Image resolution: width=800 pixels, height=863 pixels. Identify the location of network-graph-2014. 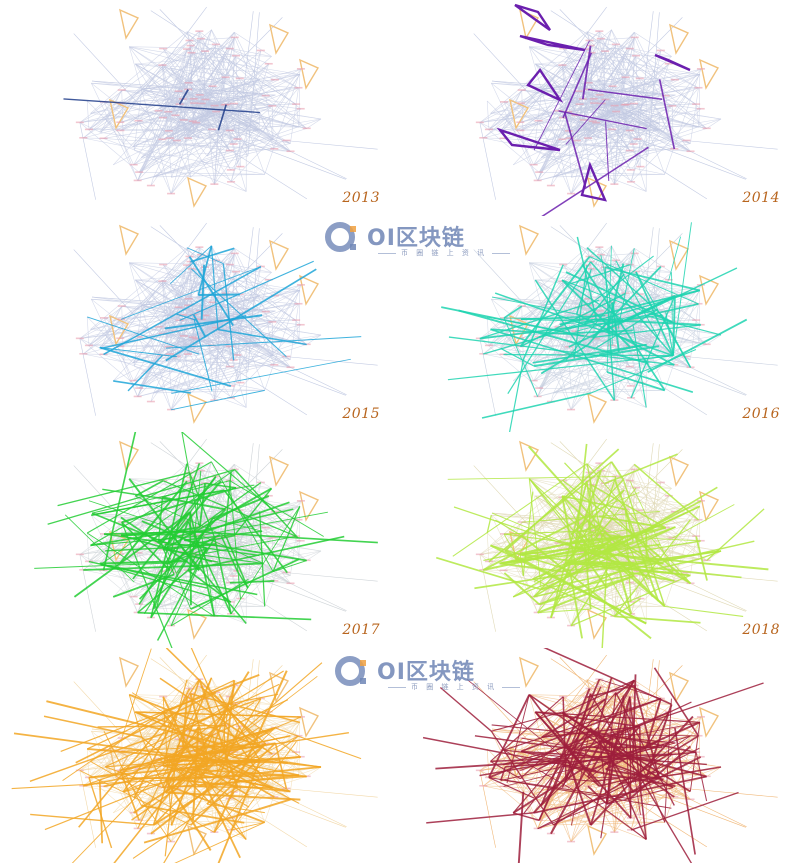
(625, 109).